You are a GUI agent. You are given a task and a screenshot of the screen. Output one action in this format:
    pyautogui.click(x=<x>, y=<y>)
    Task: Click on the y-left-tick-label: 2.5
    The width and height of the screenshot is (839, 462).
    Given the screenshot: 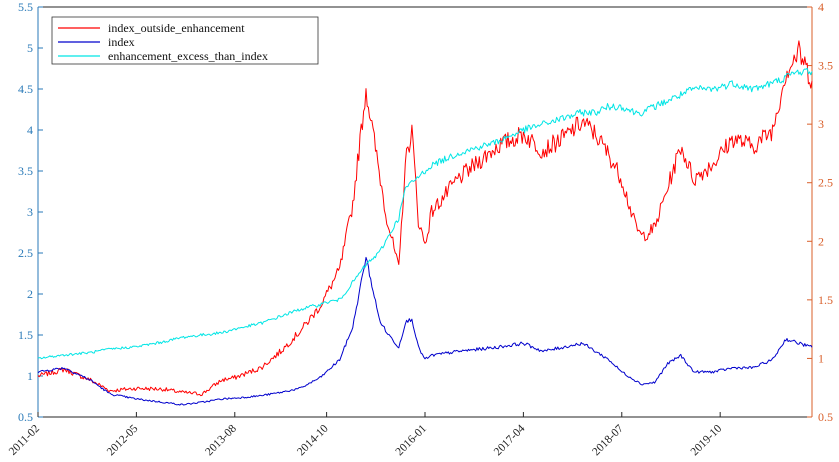 What is the action you would take?
    pyautogui.click(x=25, y=253)
    